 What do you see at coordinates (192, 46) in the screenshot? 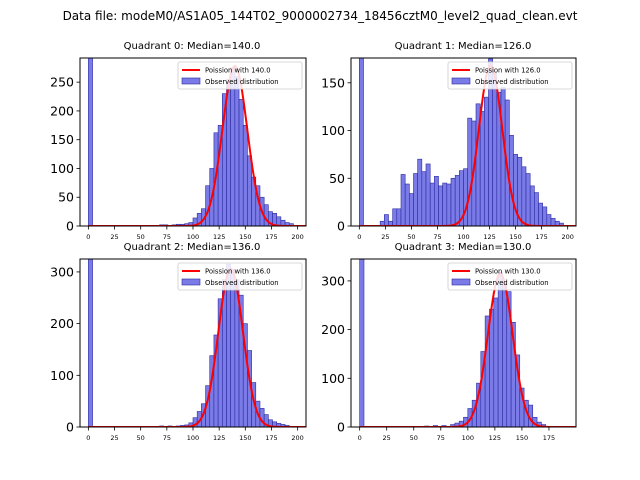
I see `quadrant-0-title: Quadrant 0: Median=140.0` at bounding box center [192, 46].